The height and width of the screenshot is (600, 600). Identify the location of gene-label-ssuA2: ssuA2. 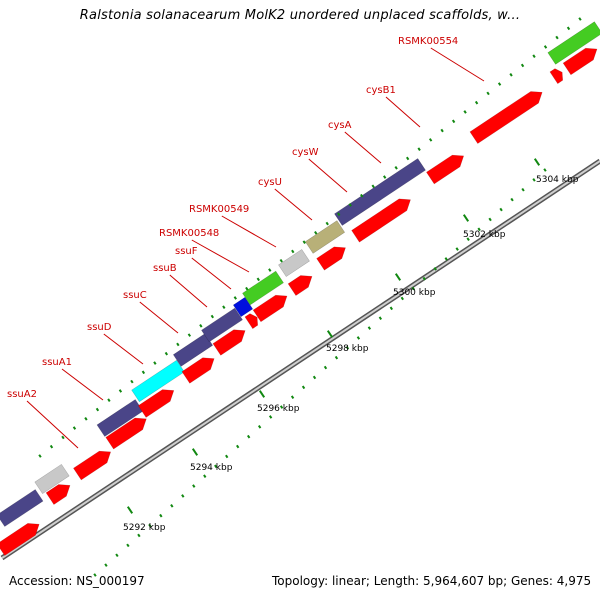
(22, 394).